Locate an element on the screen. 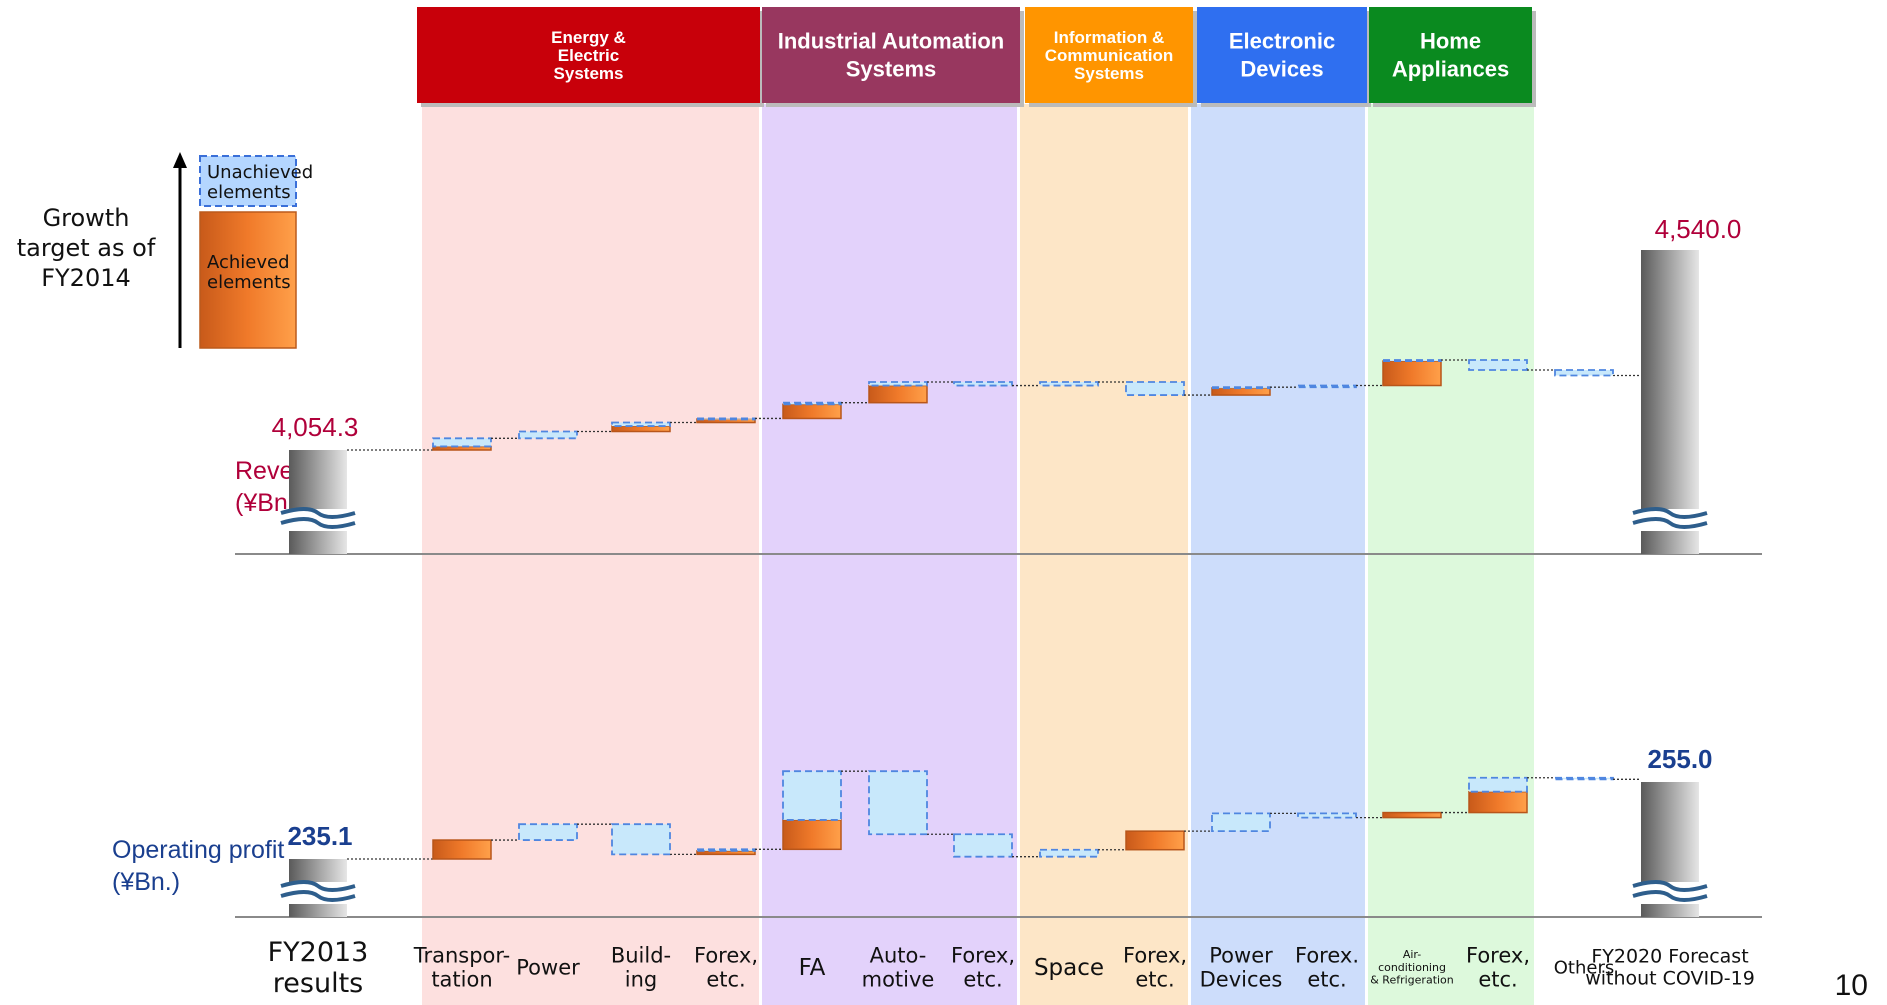 The image size is (1887, 1005). legend-achieved-swatch is located at coordinates (248, 280).